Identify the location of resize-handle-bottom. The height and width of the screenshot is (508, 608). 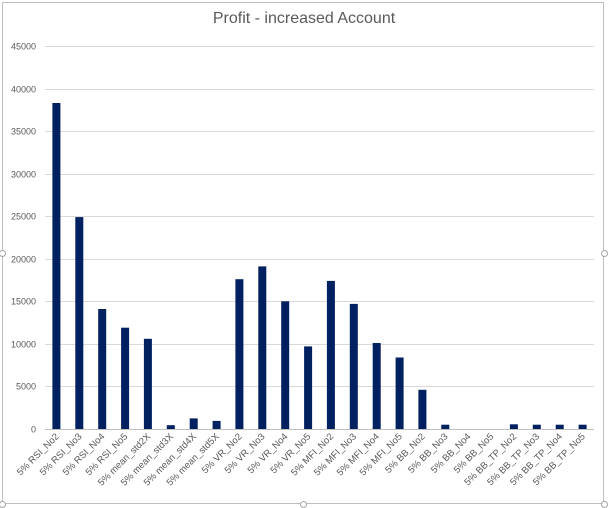
(303, 504).